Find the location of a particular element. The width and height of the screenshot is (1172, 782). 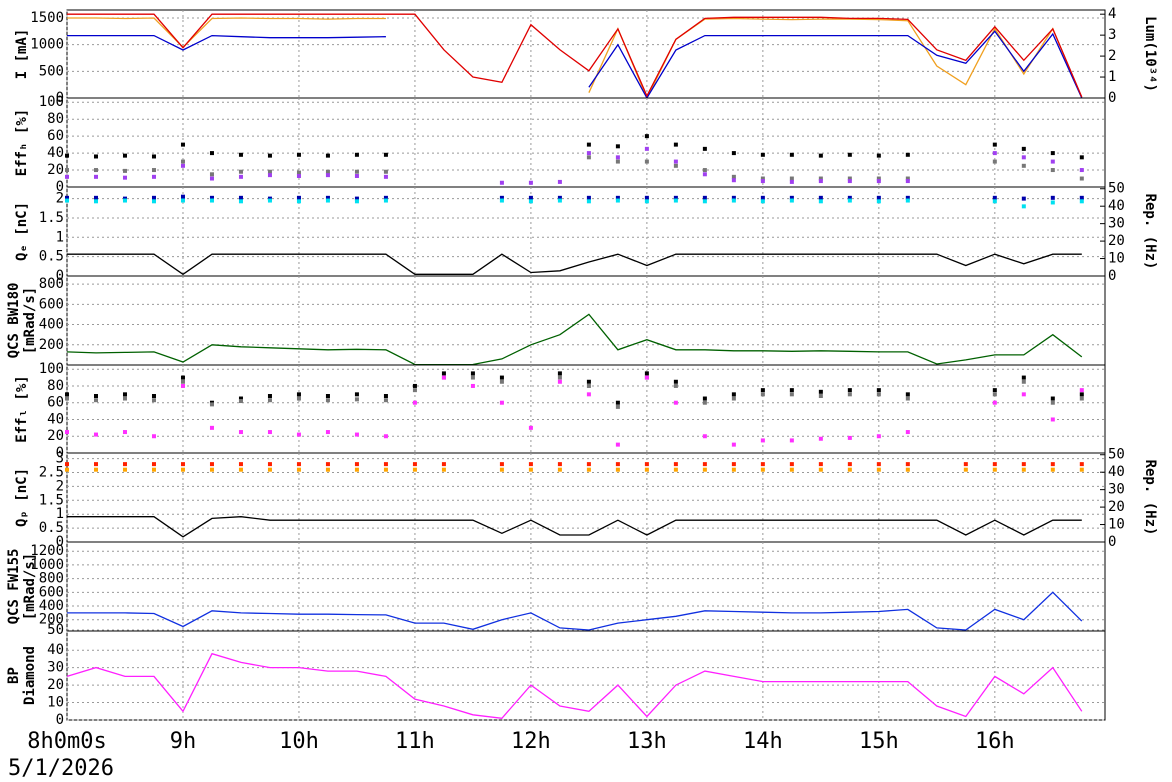

y-axis-label: [mRad/s] is located at coordinates (30, 320).